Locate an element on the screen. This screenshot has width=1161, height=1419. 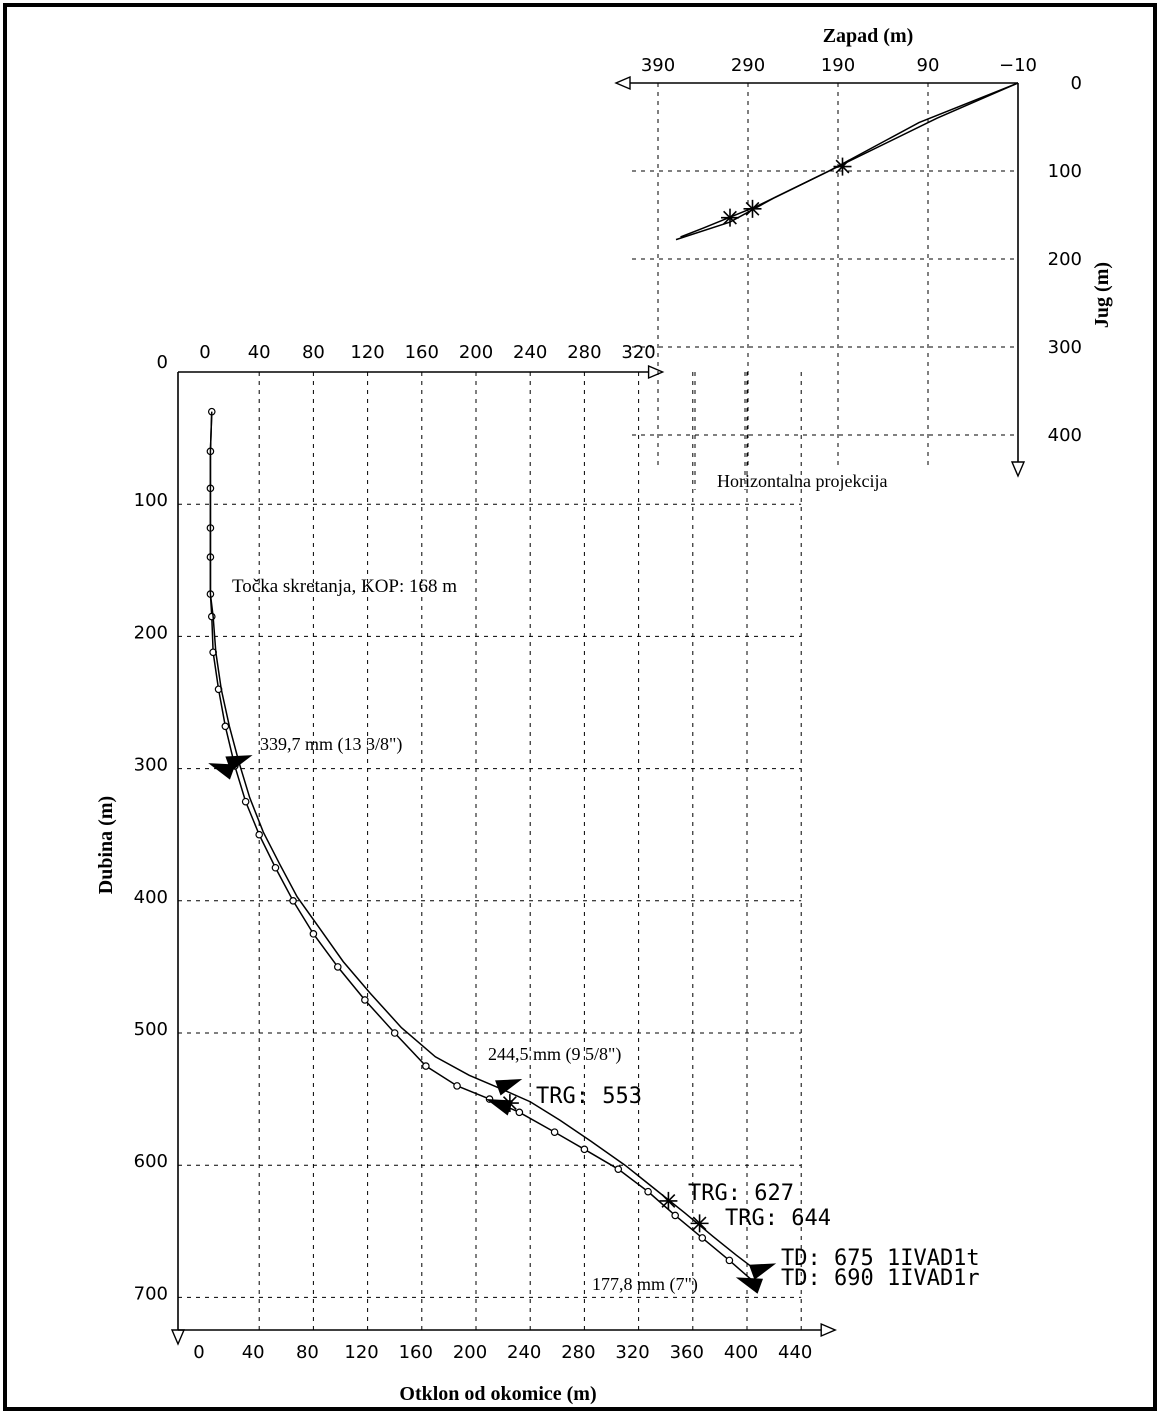
td-label-2: TD: 690 1IVAD1r is located at coordinates (880, 1278).